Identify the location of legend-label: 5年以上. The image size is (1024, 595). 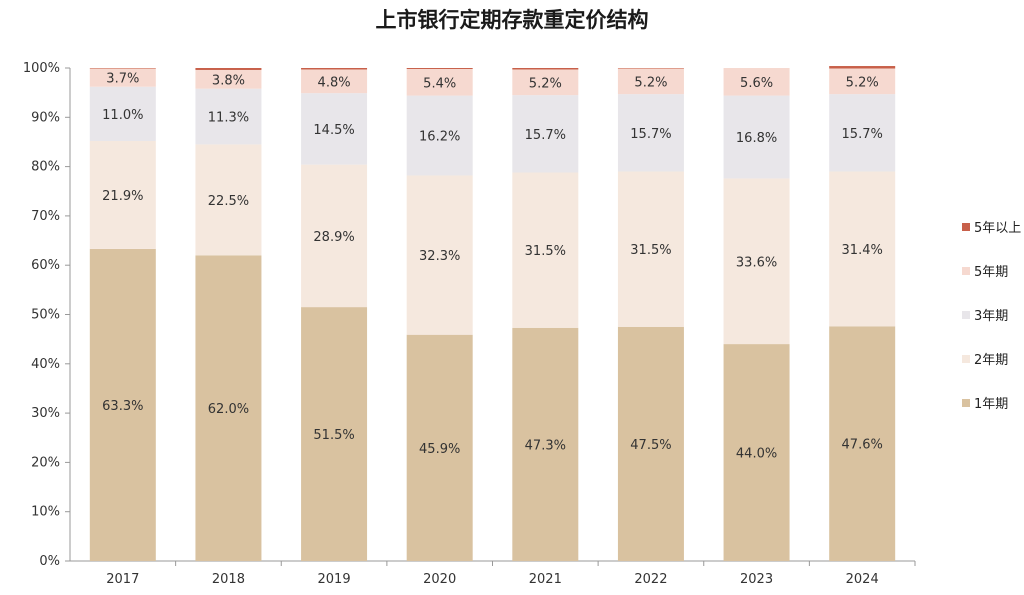
(997, 228).